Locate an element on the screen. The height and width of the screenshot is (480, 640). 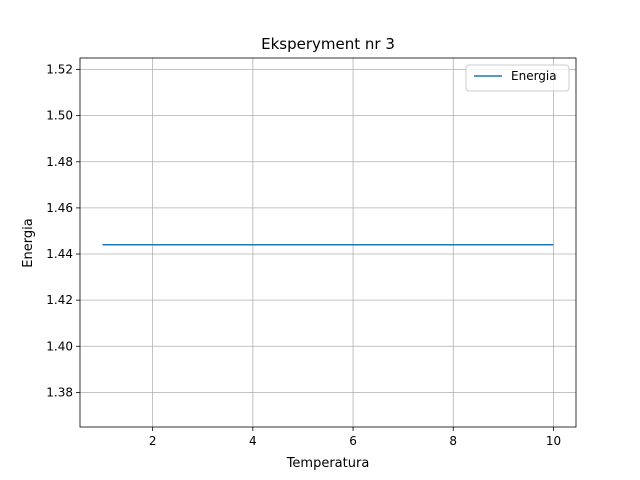
y-tick-label: 1.44 is located at coordinates (59, 254).